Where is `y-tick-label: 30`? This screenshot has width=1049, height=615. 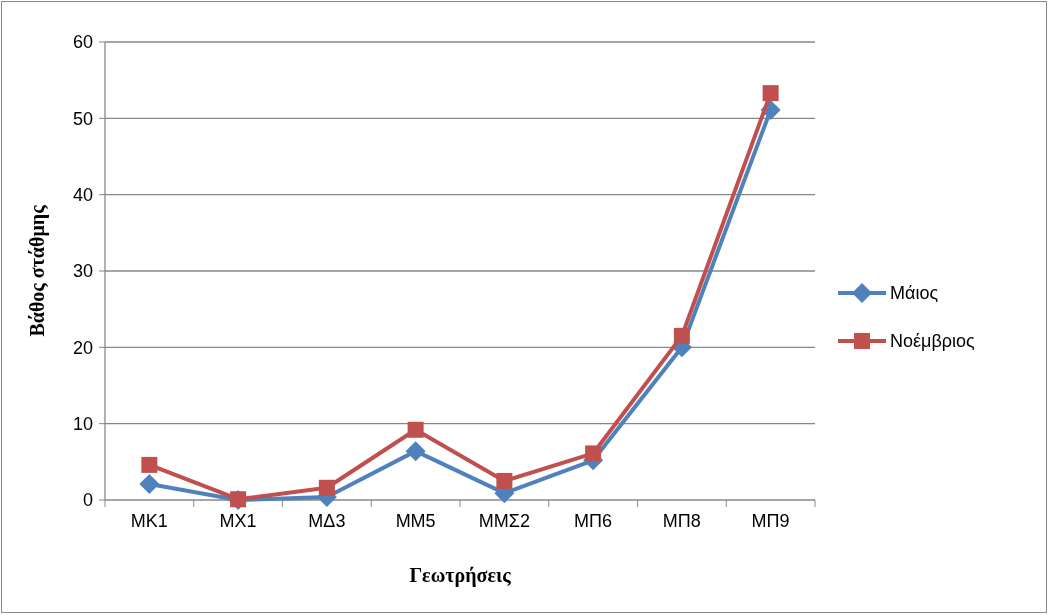
y-tick-label: 30 is located at coordinates (82, 271).